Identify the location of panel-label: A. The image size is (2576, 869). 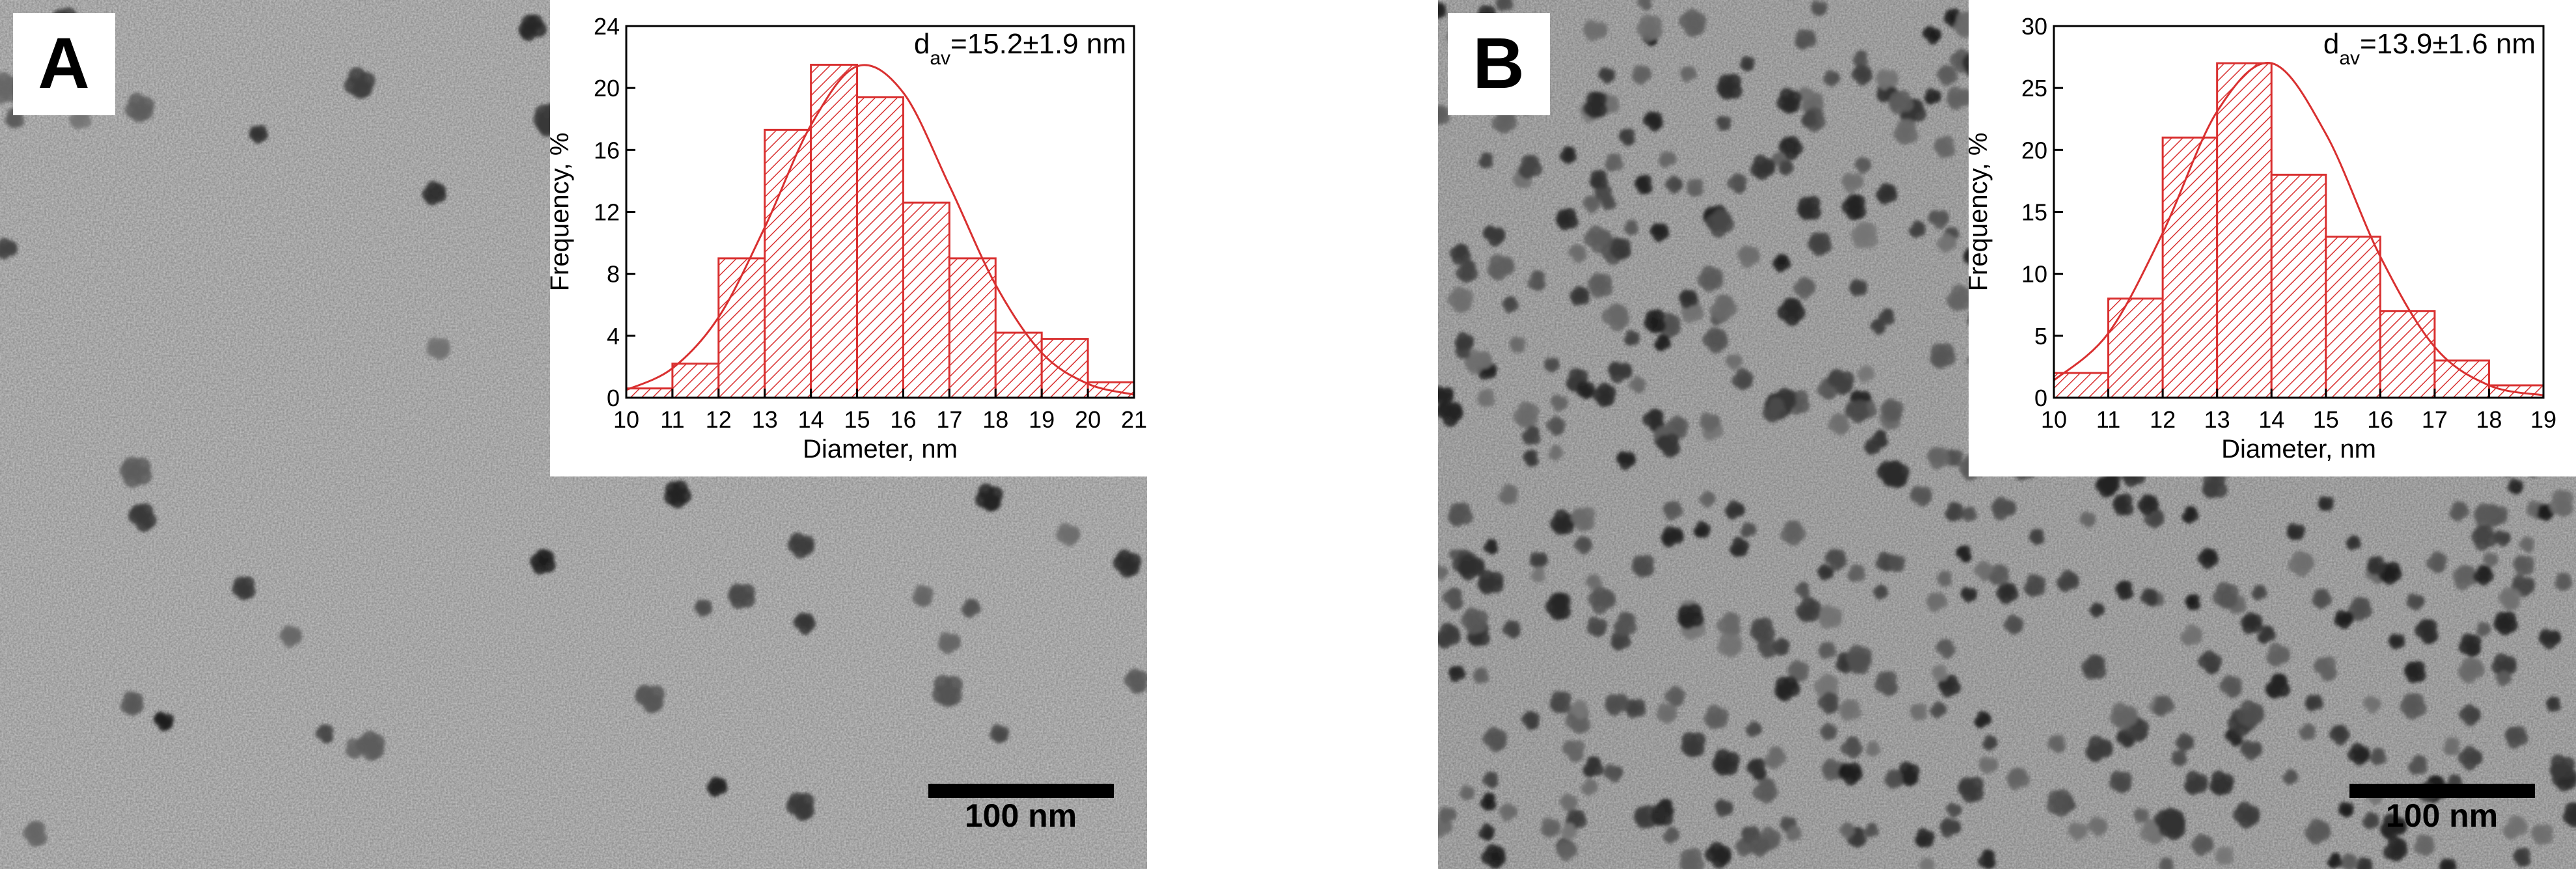
(63, 63).